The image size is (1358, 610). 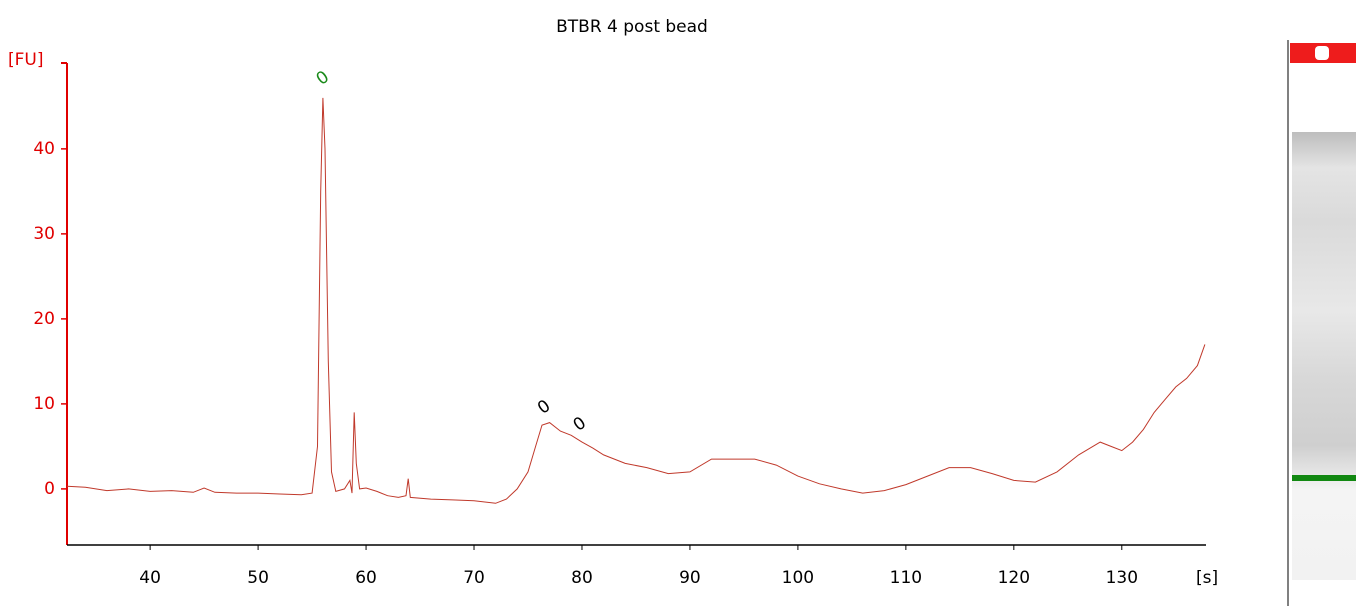 I want to click on x-tick-label: 50, so click(x=258, y=578).